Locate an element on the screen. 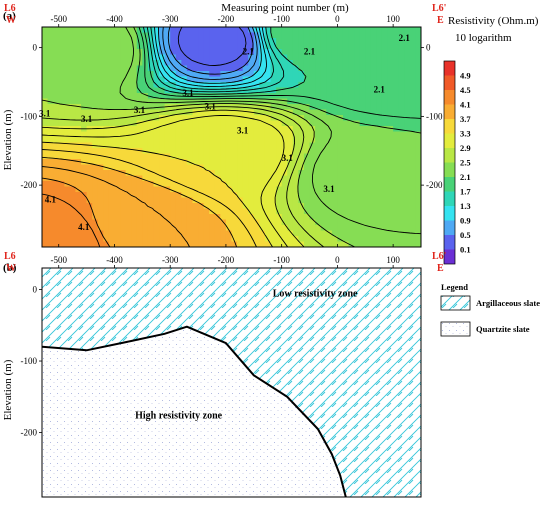  x-tick-label: -400 is located at coordinates (114, 260).